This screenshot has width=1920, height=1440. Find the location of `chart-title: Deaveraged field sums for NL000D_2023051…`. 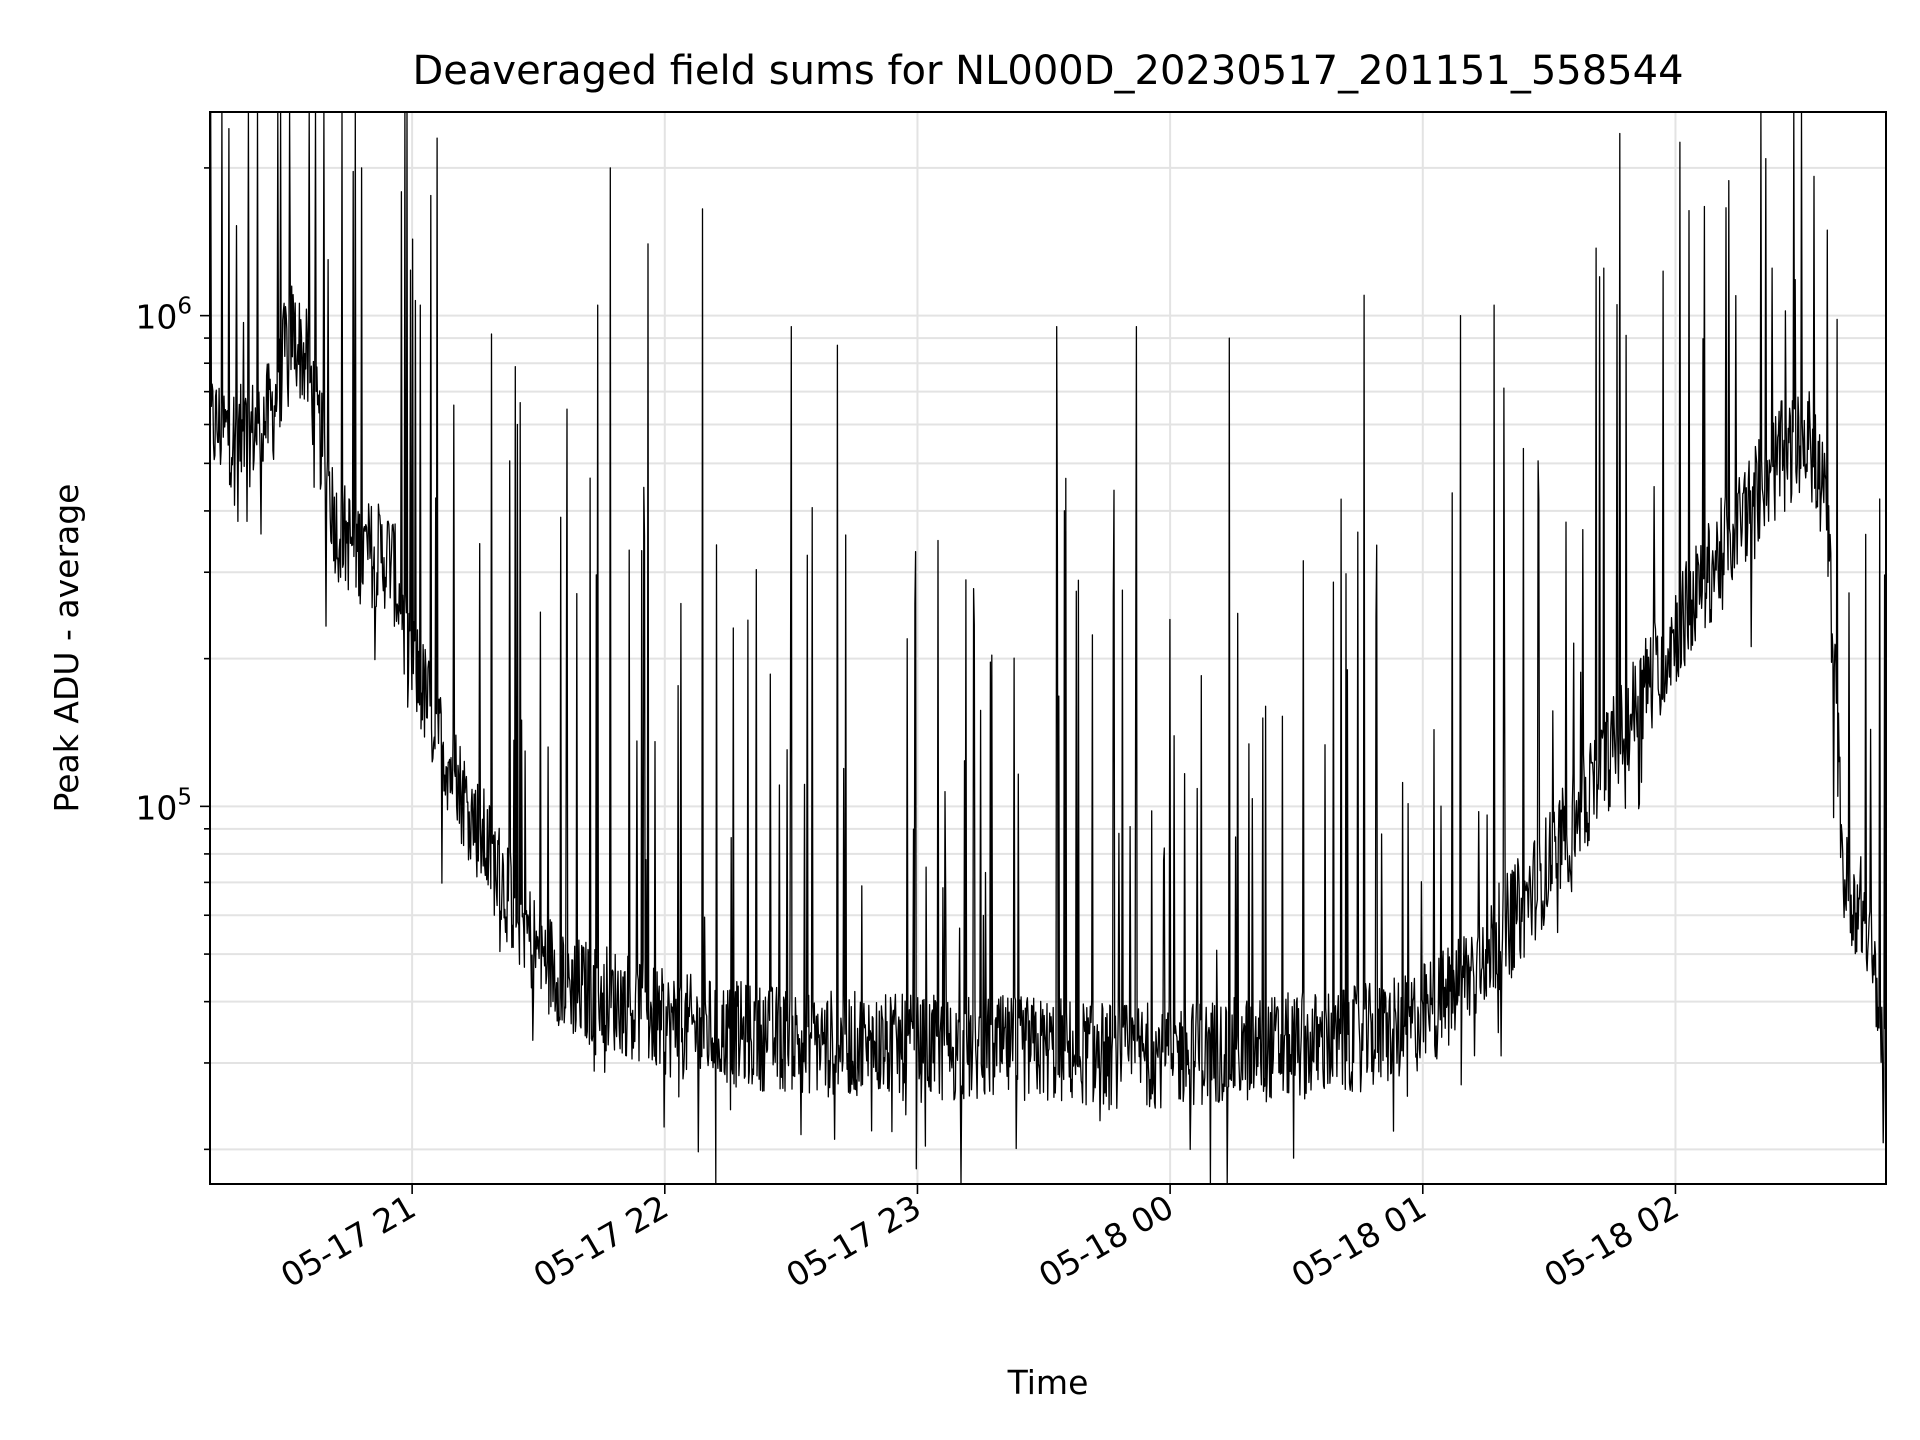

chart-title: Deaveraged field sums for NL000D_2023051… is located at coordinates (1047, 71).